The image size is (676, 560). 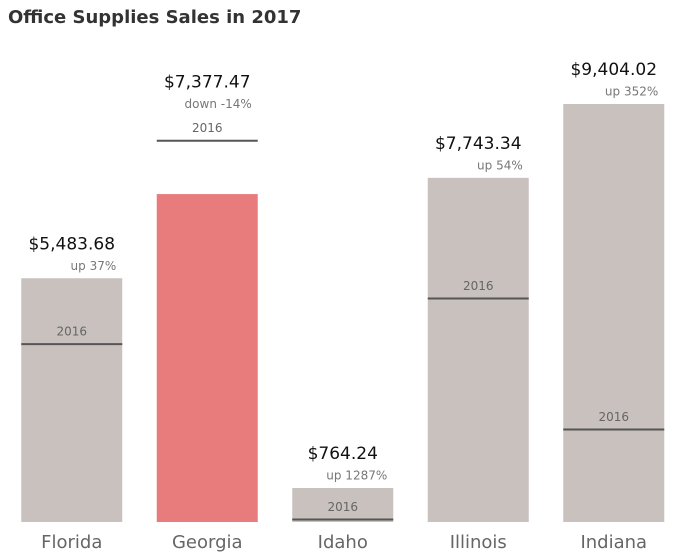 What do you see at coordinates (218, 104) in the screenshot?
I see `change-label: down -14%` at bounding box center [218, 104].